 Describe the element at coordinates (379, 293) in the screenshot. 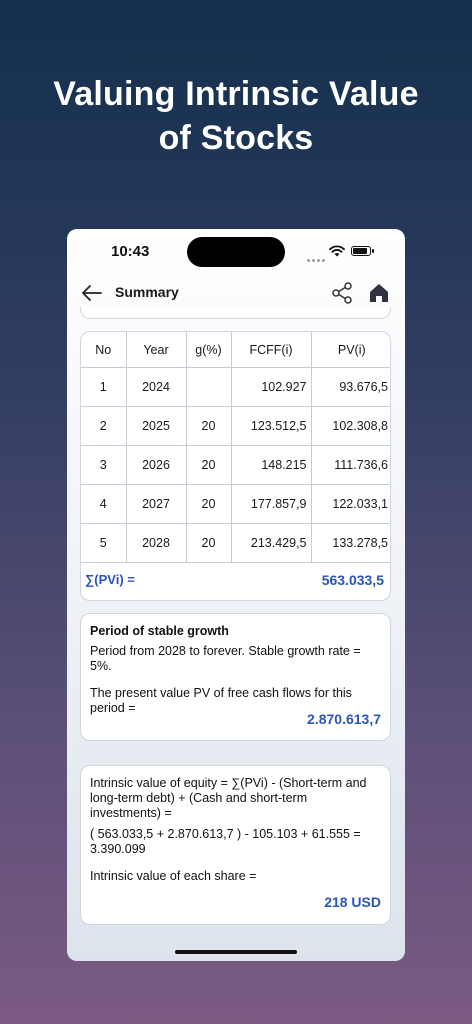

I see `home-icon` at that location.